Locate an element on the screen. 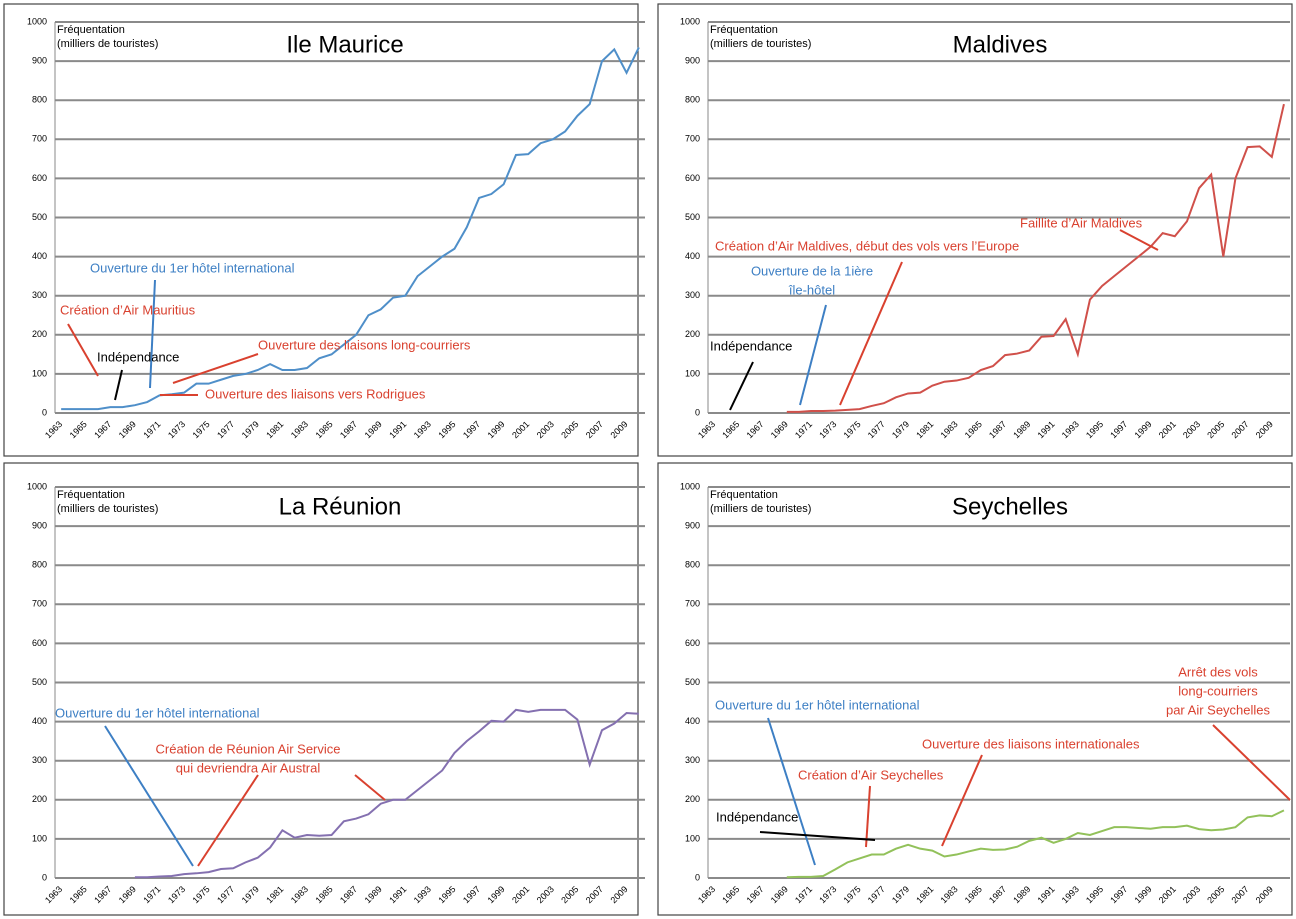 The image size is (1296, 919). annotation: Création d’Air Mauritius is located at coordinates (128, 309).